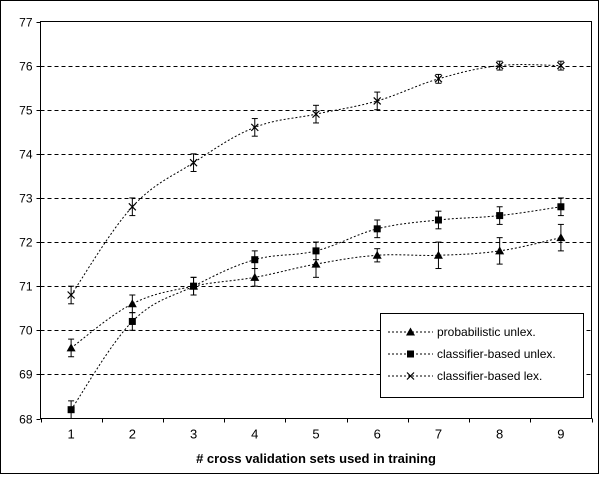  What do you see at coordinates (193, 434) in the screenshot?
I see `x-tick-label: 3` at bounding box center [193, 434].